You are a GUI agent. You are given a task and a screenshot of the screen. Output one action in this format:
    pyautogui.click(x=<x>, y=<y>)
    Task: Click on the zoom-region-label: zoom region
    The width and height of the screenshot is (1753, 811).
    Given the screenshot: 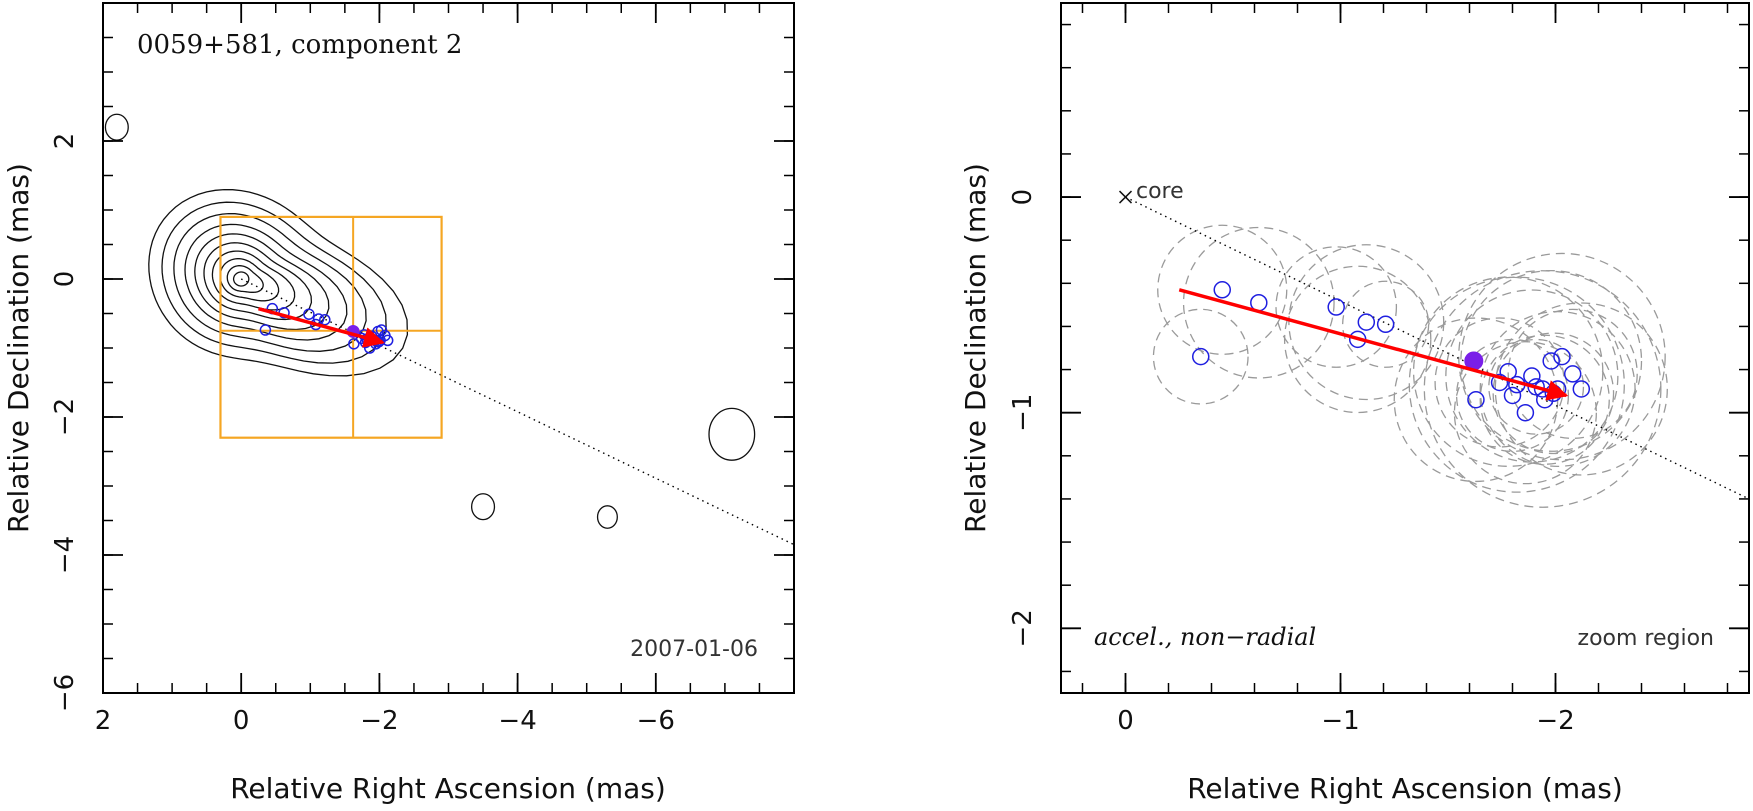 What is the action you would take?
    pyautogui.click(x=1646, y=638)
    